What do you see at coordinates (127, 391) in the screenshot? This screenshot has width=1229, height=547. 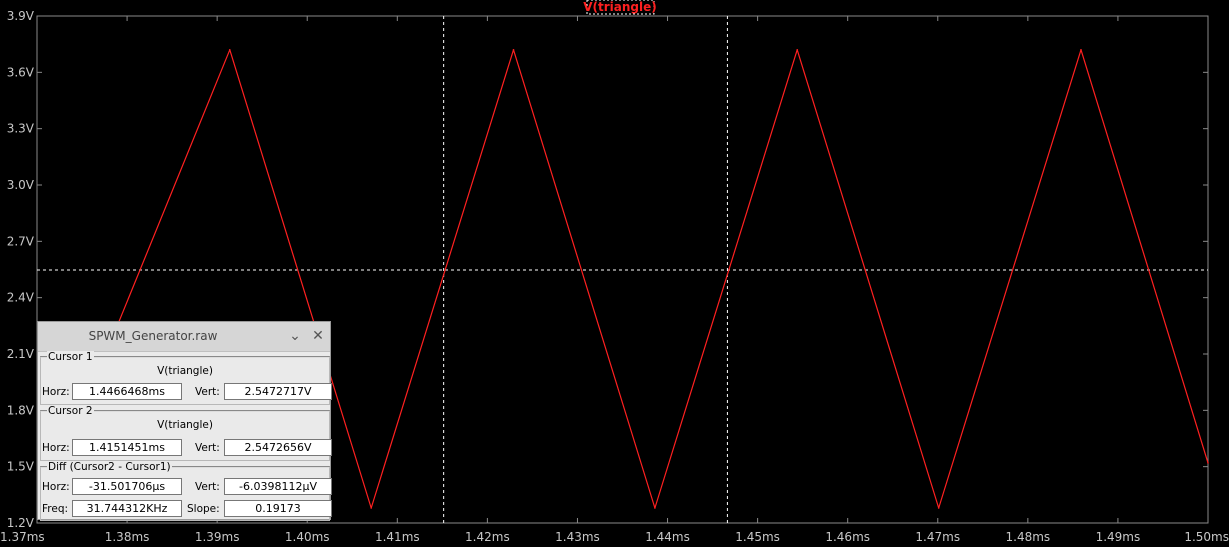 I see `cursor1-horz-field: 1.4466468ms` at bounding box center [127, 391].